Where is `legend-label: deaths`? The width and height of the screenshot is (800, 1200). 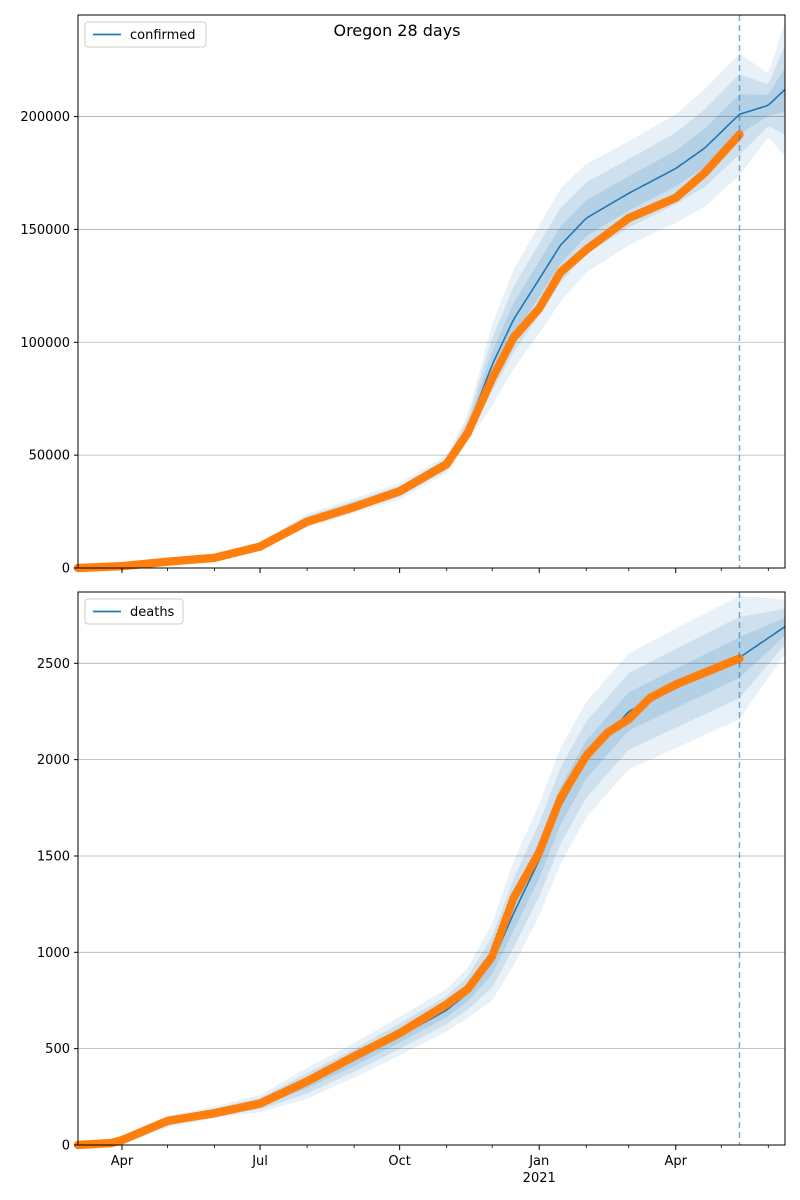
legend-label: deaths is located at coordinates (152, 612).